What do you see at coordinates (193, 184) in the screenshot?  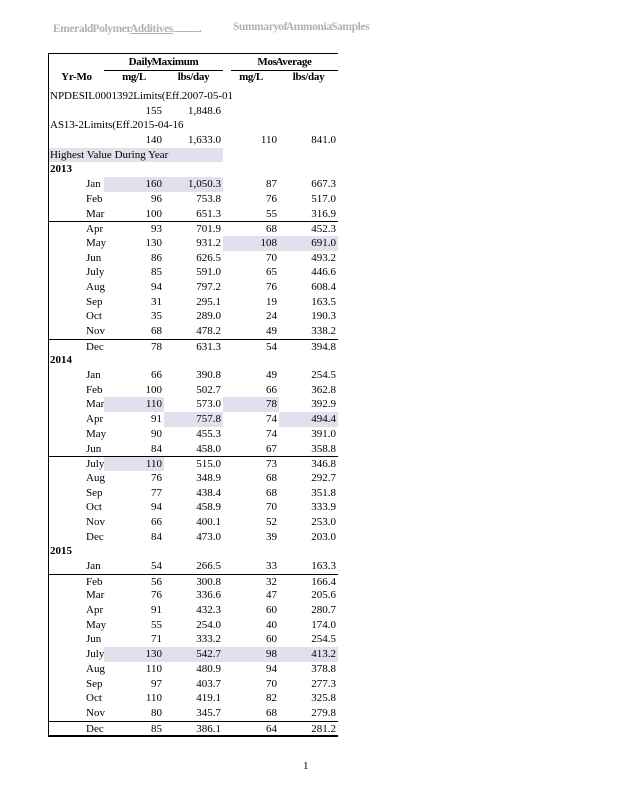 I see `daily-lbsday-value: 1,050.3` at bounding box center [193, 184].